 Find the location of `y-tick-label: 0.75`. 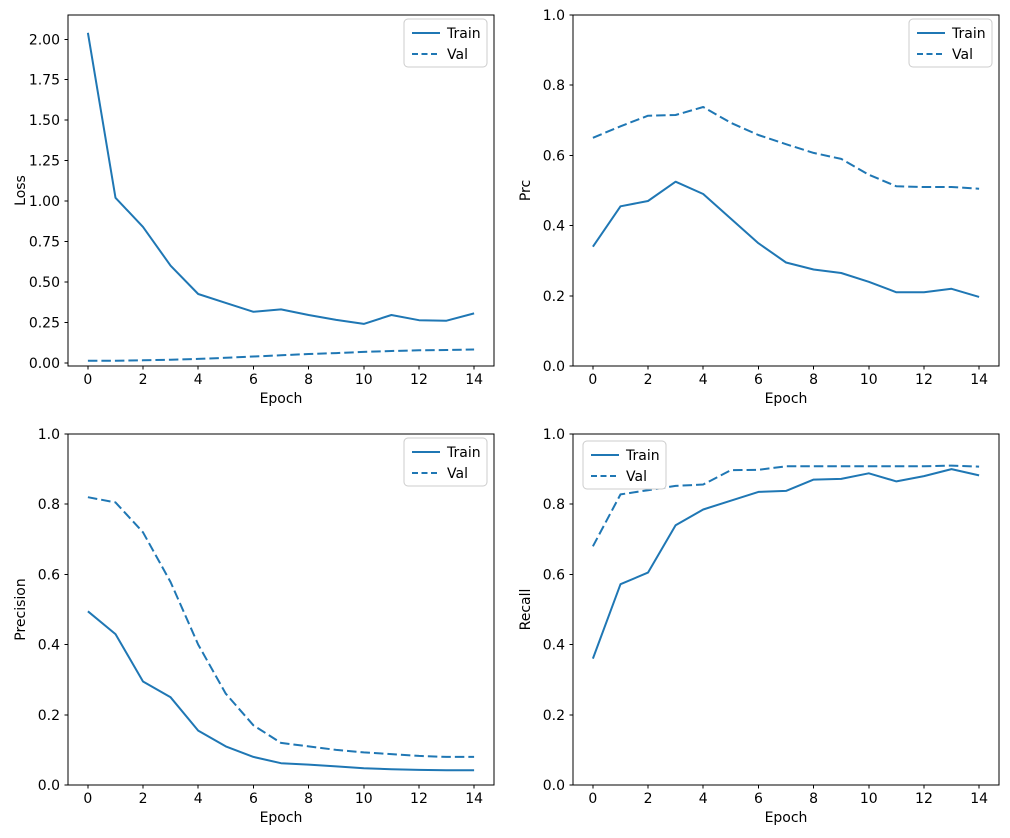

y-tick-label: 0.75 is located at coordinates (44, 242).